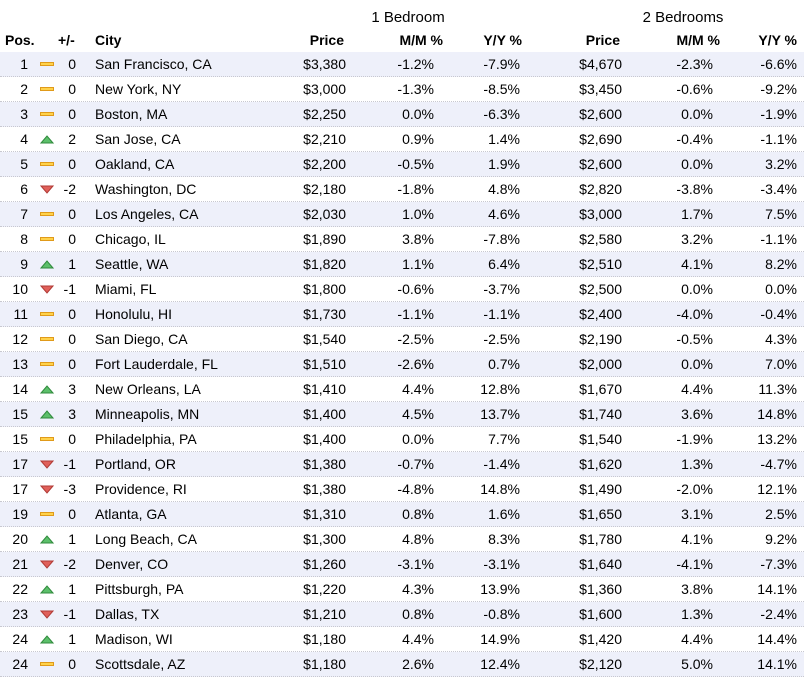 The height and width of the screenshot is (680, 804). Describe the element at coordinates (324, 164) in the screenshot. I see `table-cell: $2,200` at that location.